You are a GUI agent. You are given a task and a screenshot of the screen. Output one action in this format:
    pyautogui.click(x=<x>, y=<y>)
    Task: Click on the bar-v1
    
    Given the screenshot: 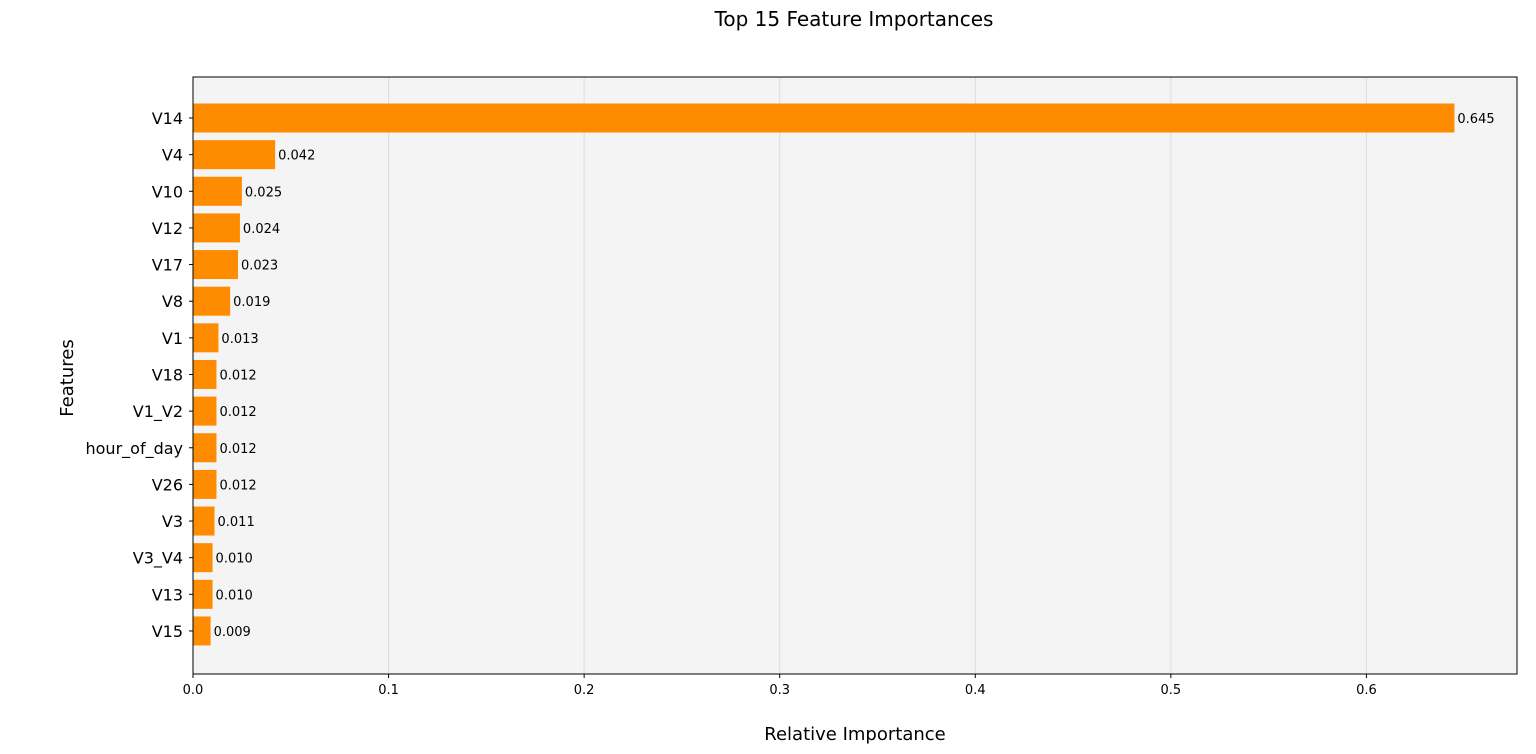 What is the action you would take?
    pyautogui.click(x=206, y=338)
    